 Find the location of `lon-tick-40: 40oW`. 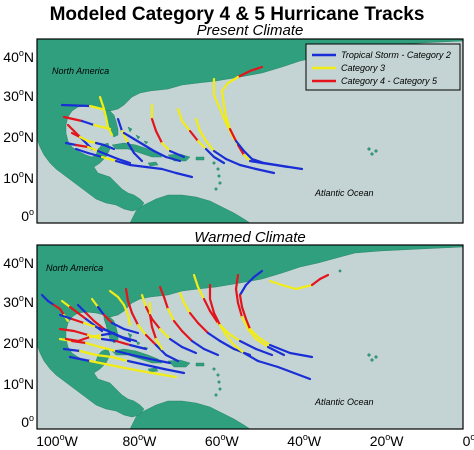

lon-tick-40: 40oW is located at coordinates (304, 440).